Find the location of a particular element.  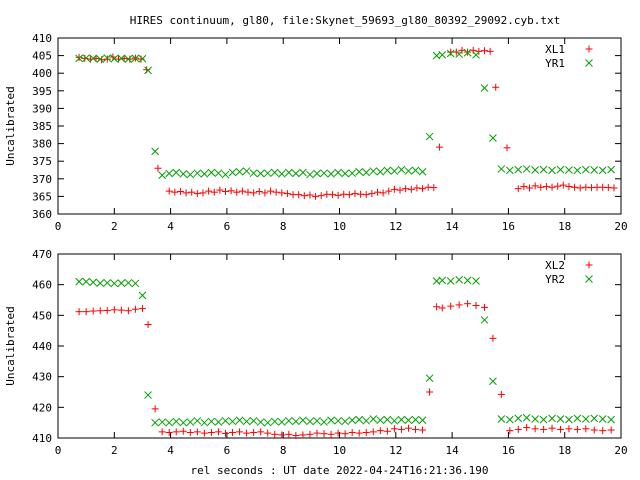

y-tick-label: 410 is located at coordinates (42, 38).